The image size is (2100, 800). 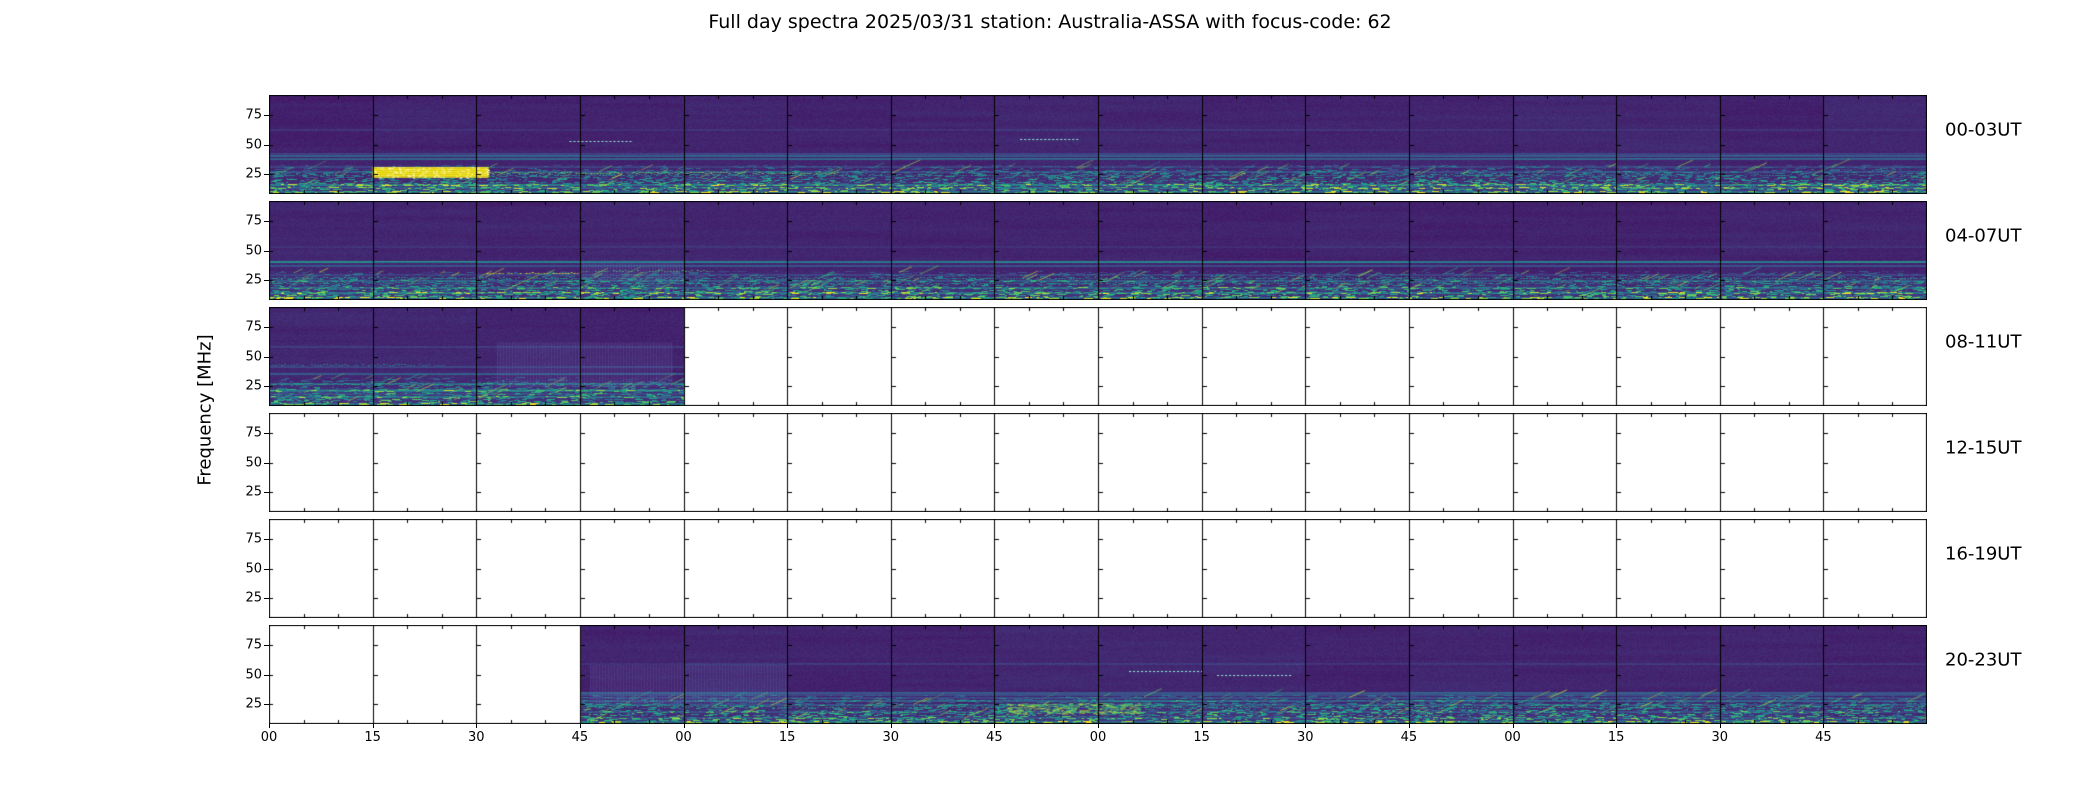 What do you see at coordinates (1983, 660) in the screenshot?
I see `row-time-label: 20-23UT` at bounding box center [1983, 660].